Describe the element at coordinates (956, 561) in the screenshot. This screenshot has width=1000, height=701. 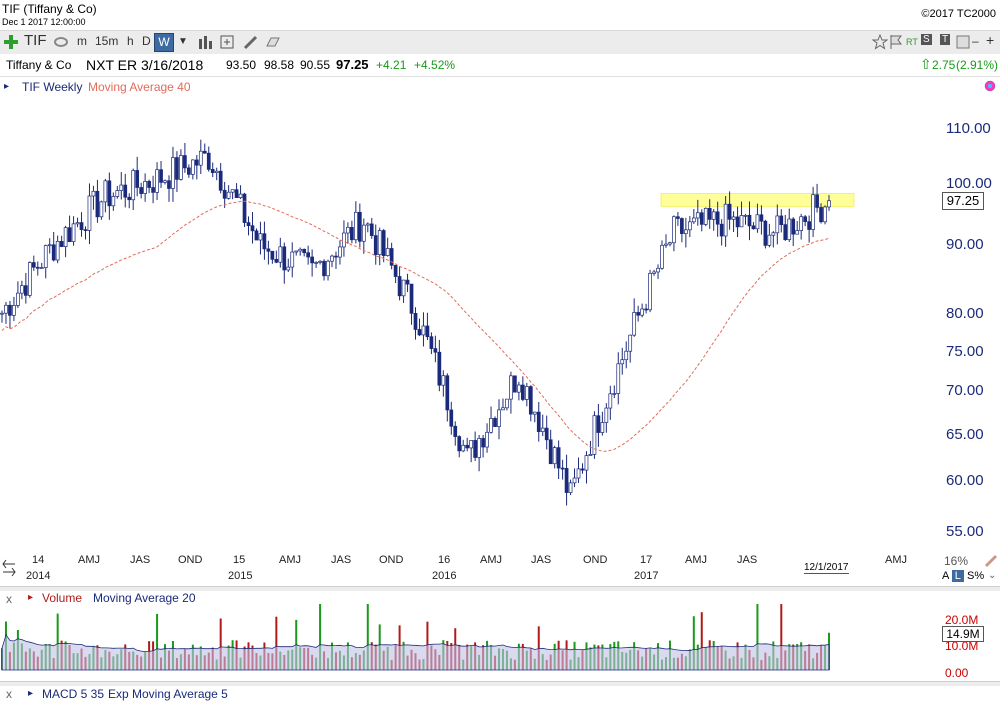
I see `zoom-percent: 16%` at that location.